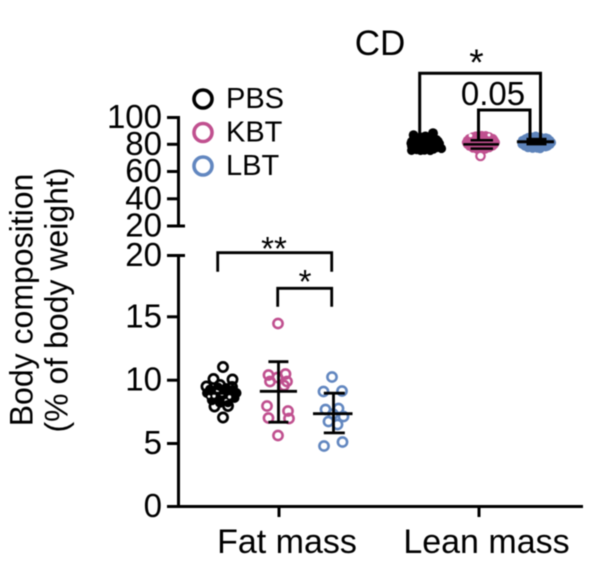  I want to click on svg-text: (% of body weight), so click(57, 299).